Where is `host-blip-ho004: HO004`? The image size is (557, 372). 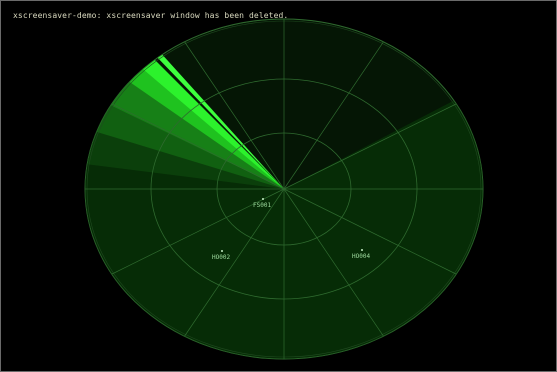
host-blip-ho004: HO004 is located at coordinates (361, 254).